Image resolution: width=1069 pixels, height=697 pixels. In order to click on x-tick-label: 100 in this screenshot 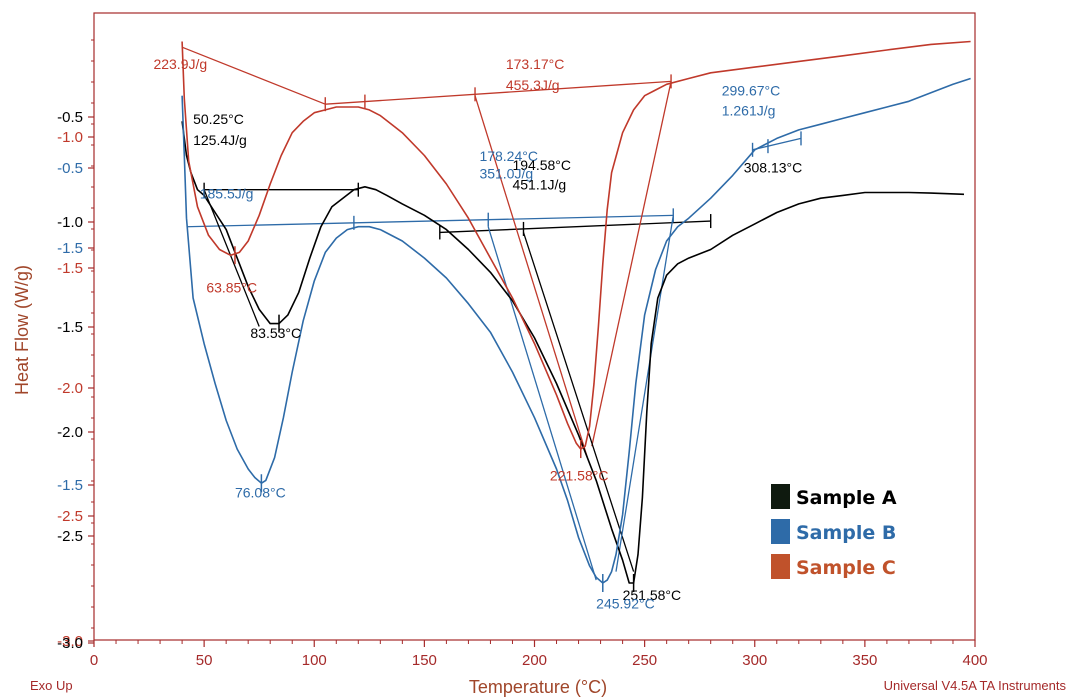, I will do `click(314, 660)`.